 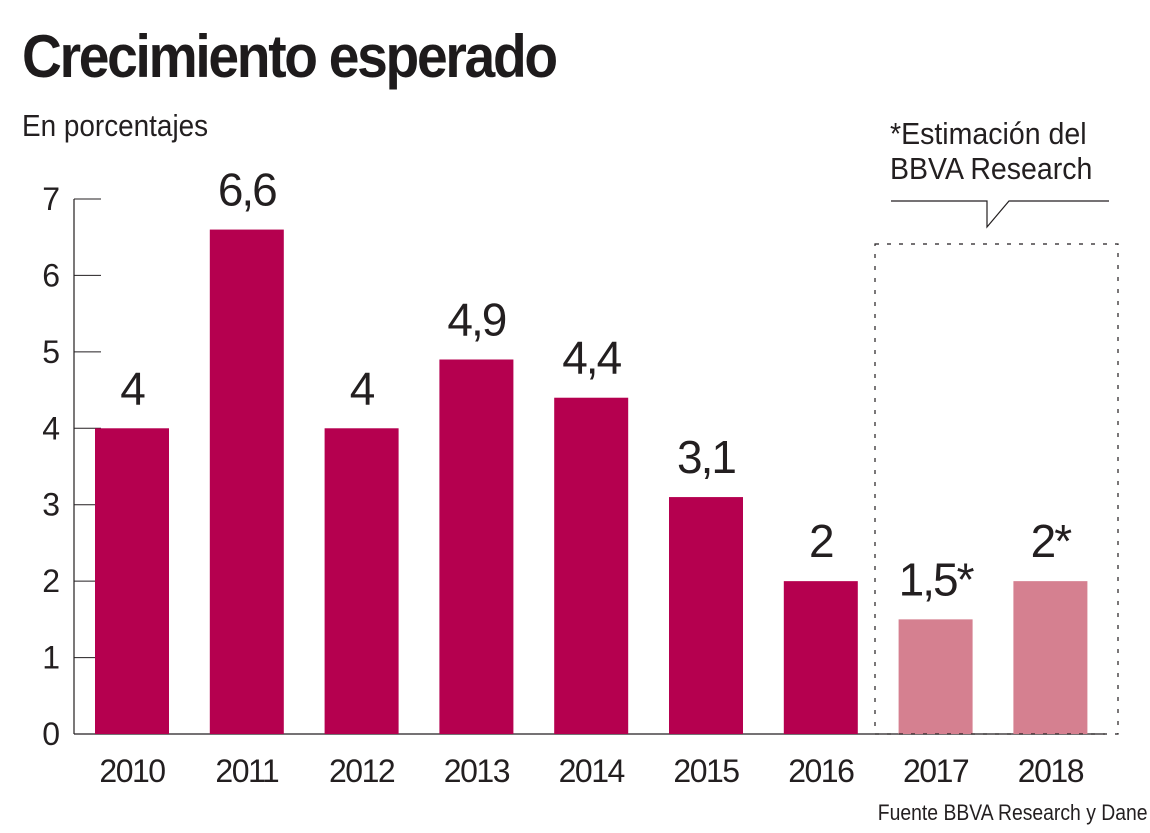 What do you see at coordinates (936, 771) in the screenshot?
I see `x-tick-label-2017: 2017` at bounding box center [936, 771].